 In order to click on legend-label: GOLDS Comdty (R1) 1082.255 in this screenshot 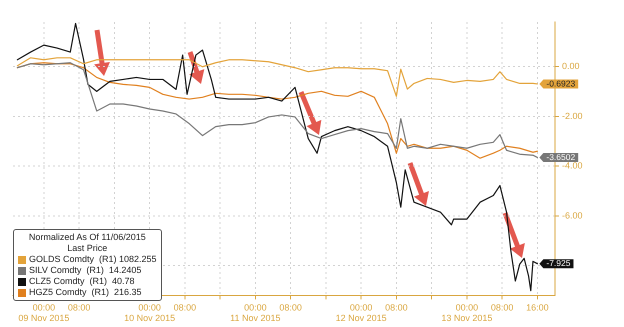, I will do `click(93, 259)`.